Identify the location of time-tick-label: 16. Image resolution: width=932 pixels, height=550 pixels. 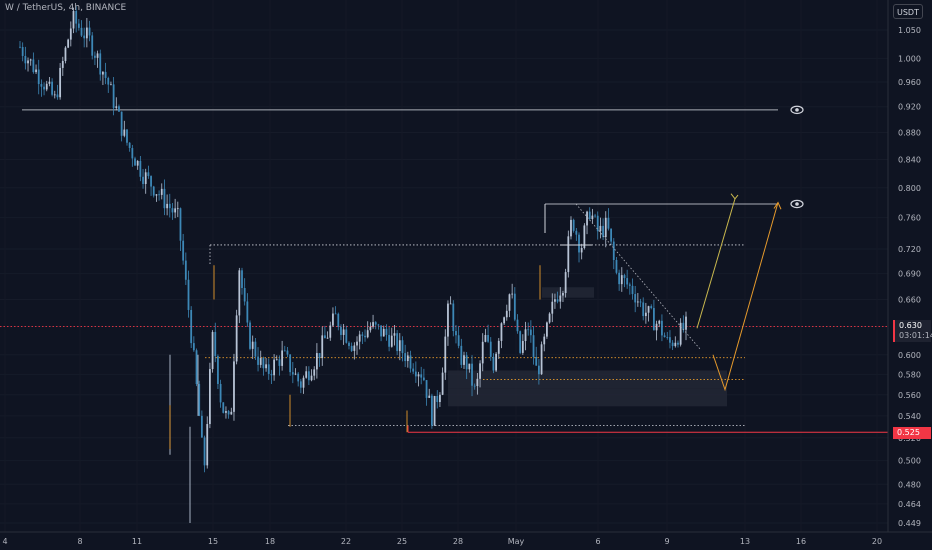
(801, 541).